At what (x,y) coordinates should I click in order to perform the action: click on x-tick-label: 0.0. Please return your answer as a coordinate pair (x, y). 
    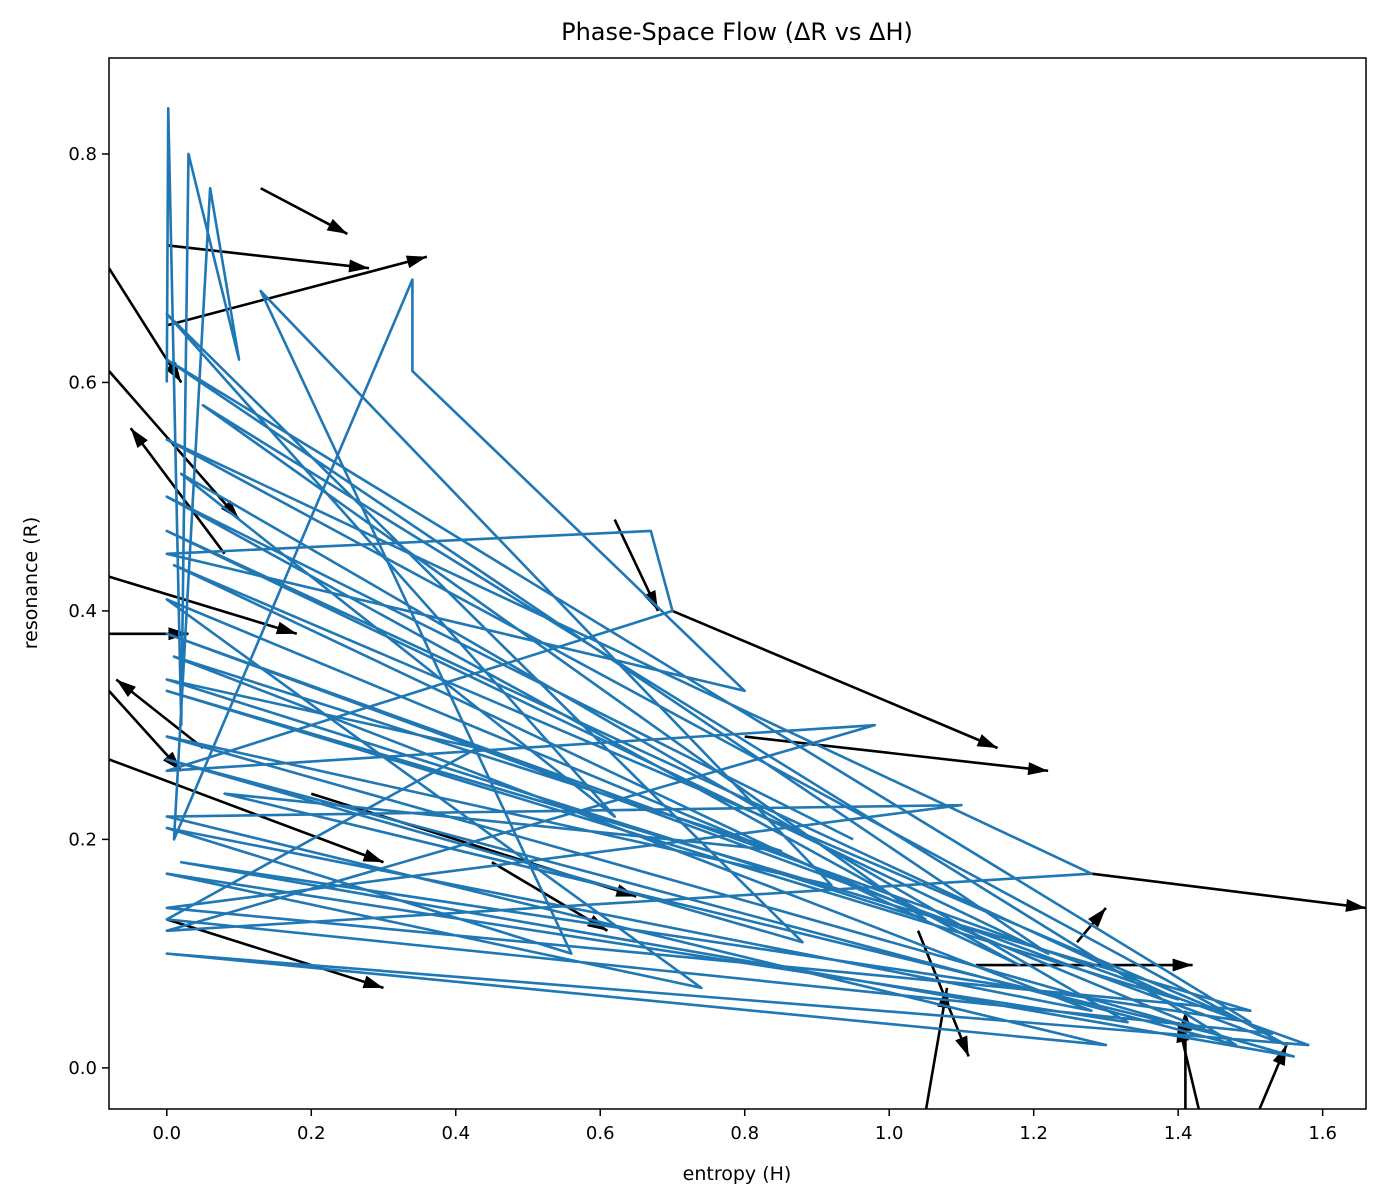
    Looking at the image, I should click on (166, 1133).